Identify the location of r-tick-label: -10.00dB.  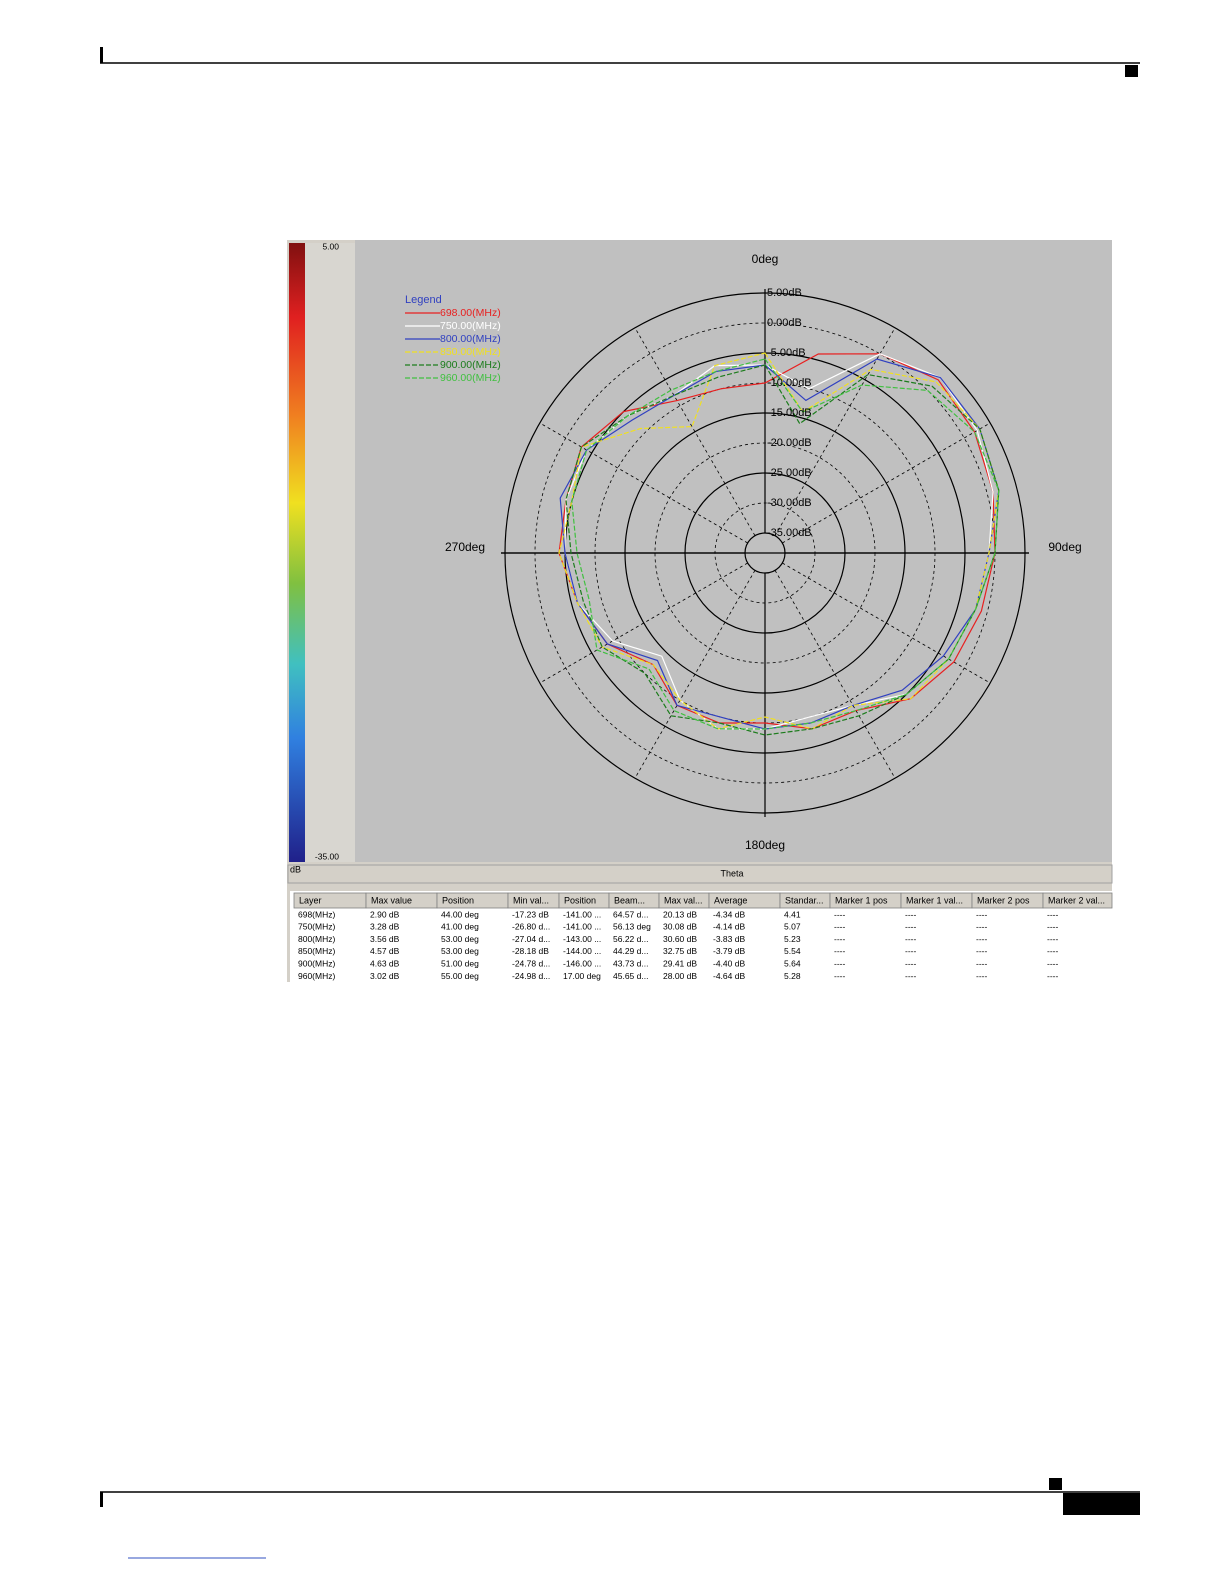
(789, 383).